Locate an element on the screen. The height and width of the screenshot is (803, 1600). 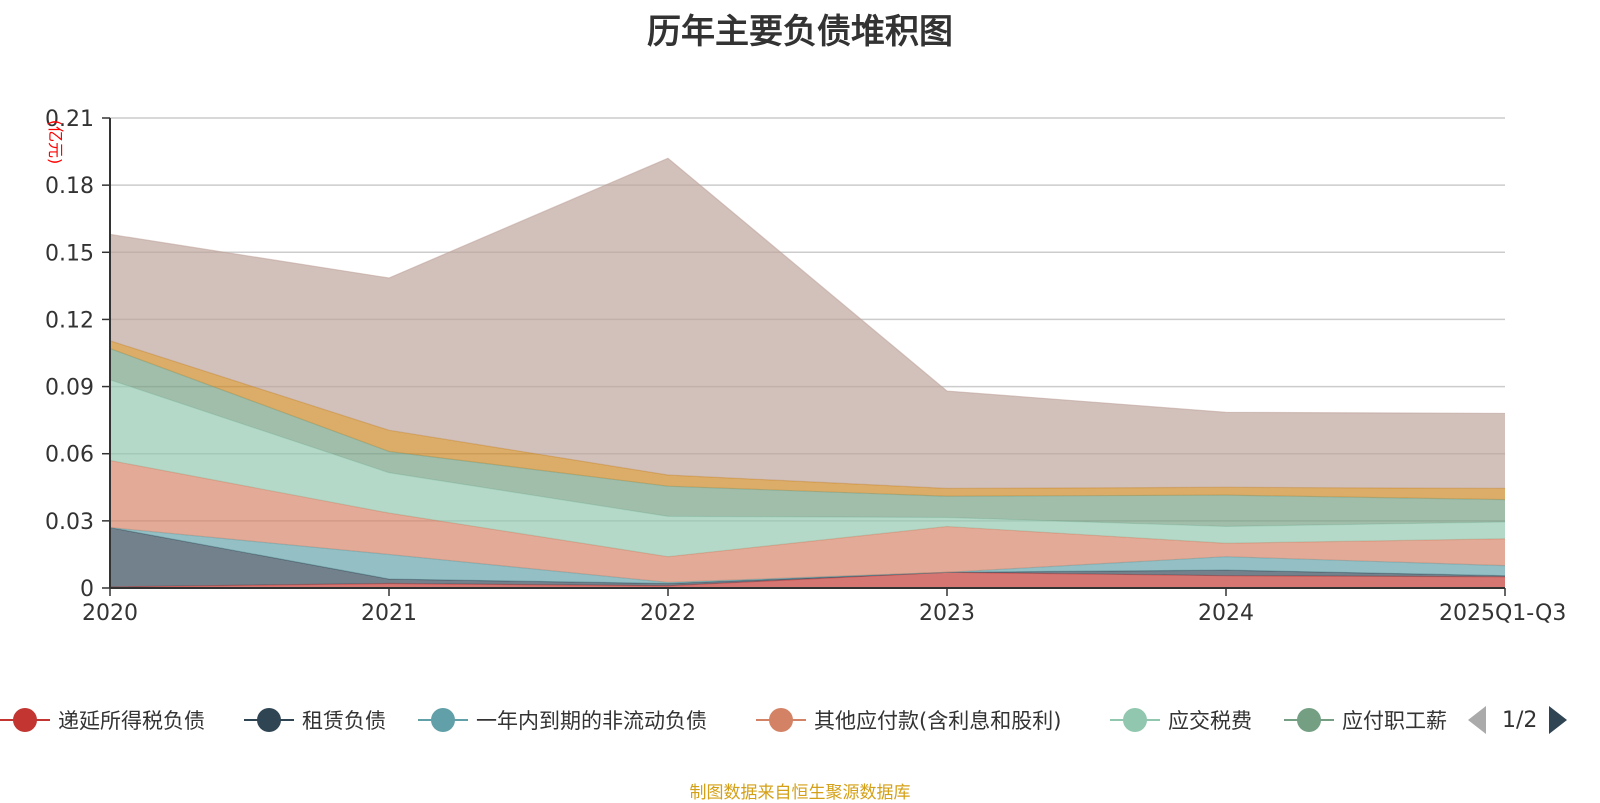
y-tick-label: 0.21 is located at coordinates (69, 119).